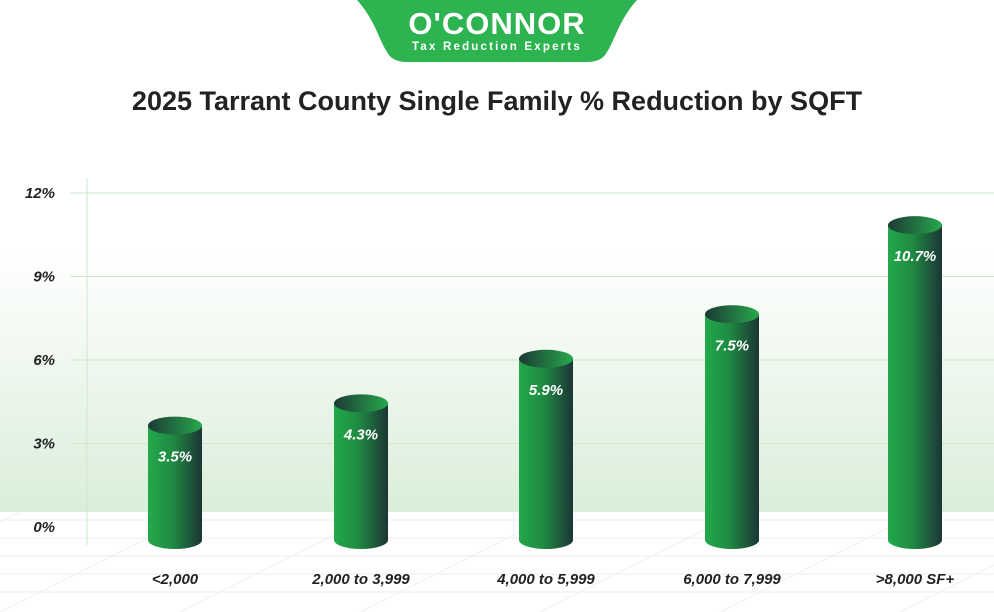 Image resolution: width=994 pixels, height=612 pixels. I want to click on bar: 10.7%, so click(915, 382).